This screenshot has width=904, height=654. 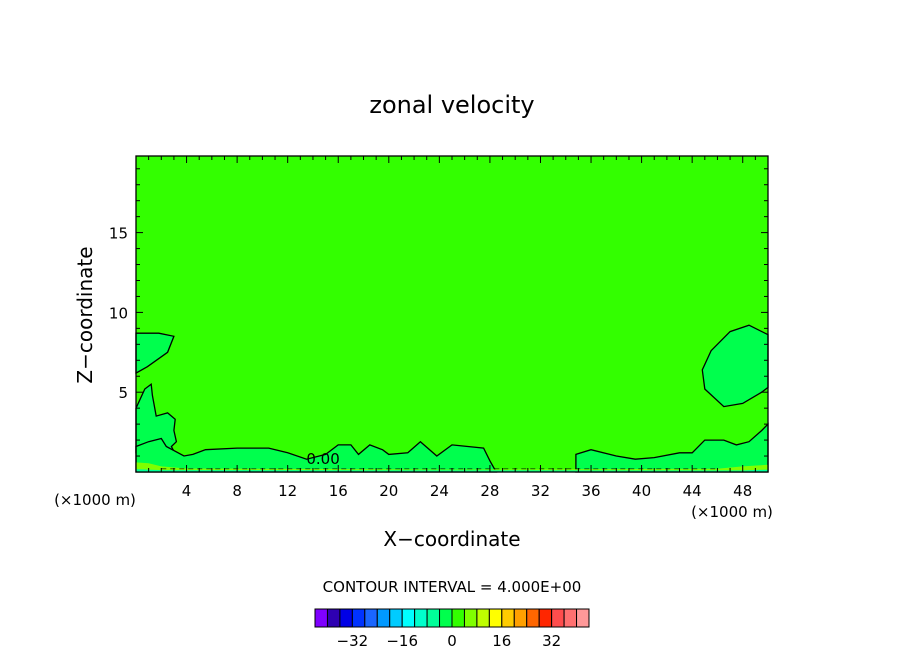 I want to click on x-axis-unit: (×1000 m), so click(x=95, y=500).